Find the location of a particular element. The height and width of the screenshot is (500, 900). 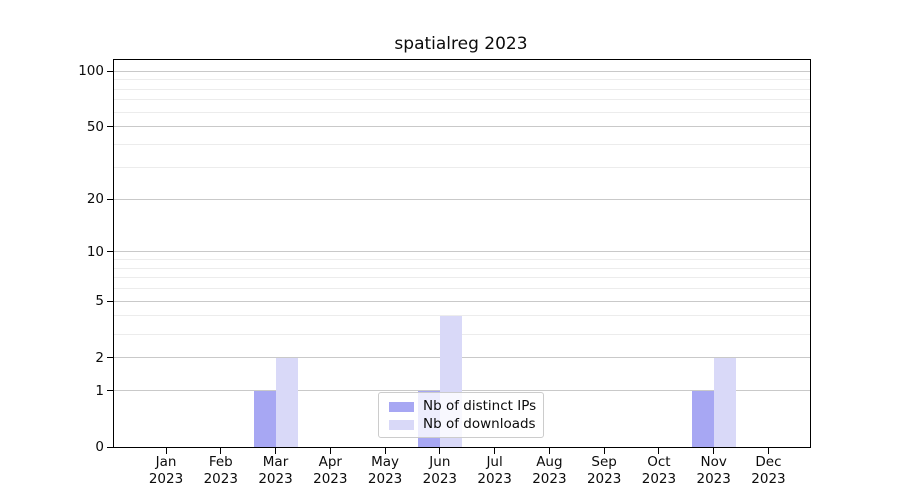

month-label: Mar is located at coordinates (275, 462).